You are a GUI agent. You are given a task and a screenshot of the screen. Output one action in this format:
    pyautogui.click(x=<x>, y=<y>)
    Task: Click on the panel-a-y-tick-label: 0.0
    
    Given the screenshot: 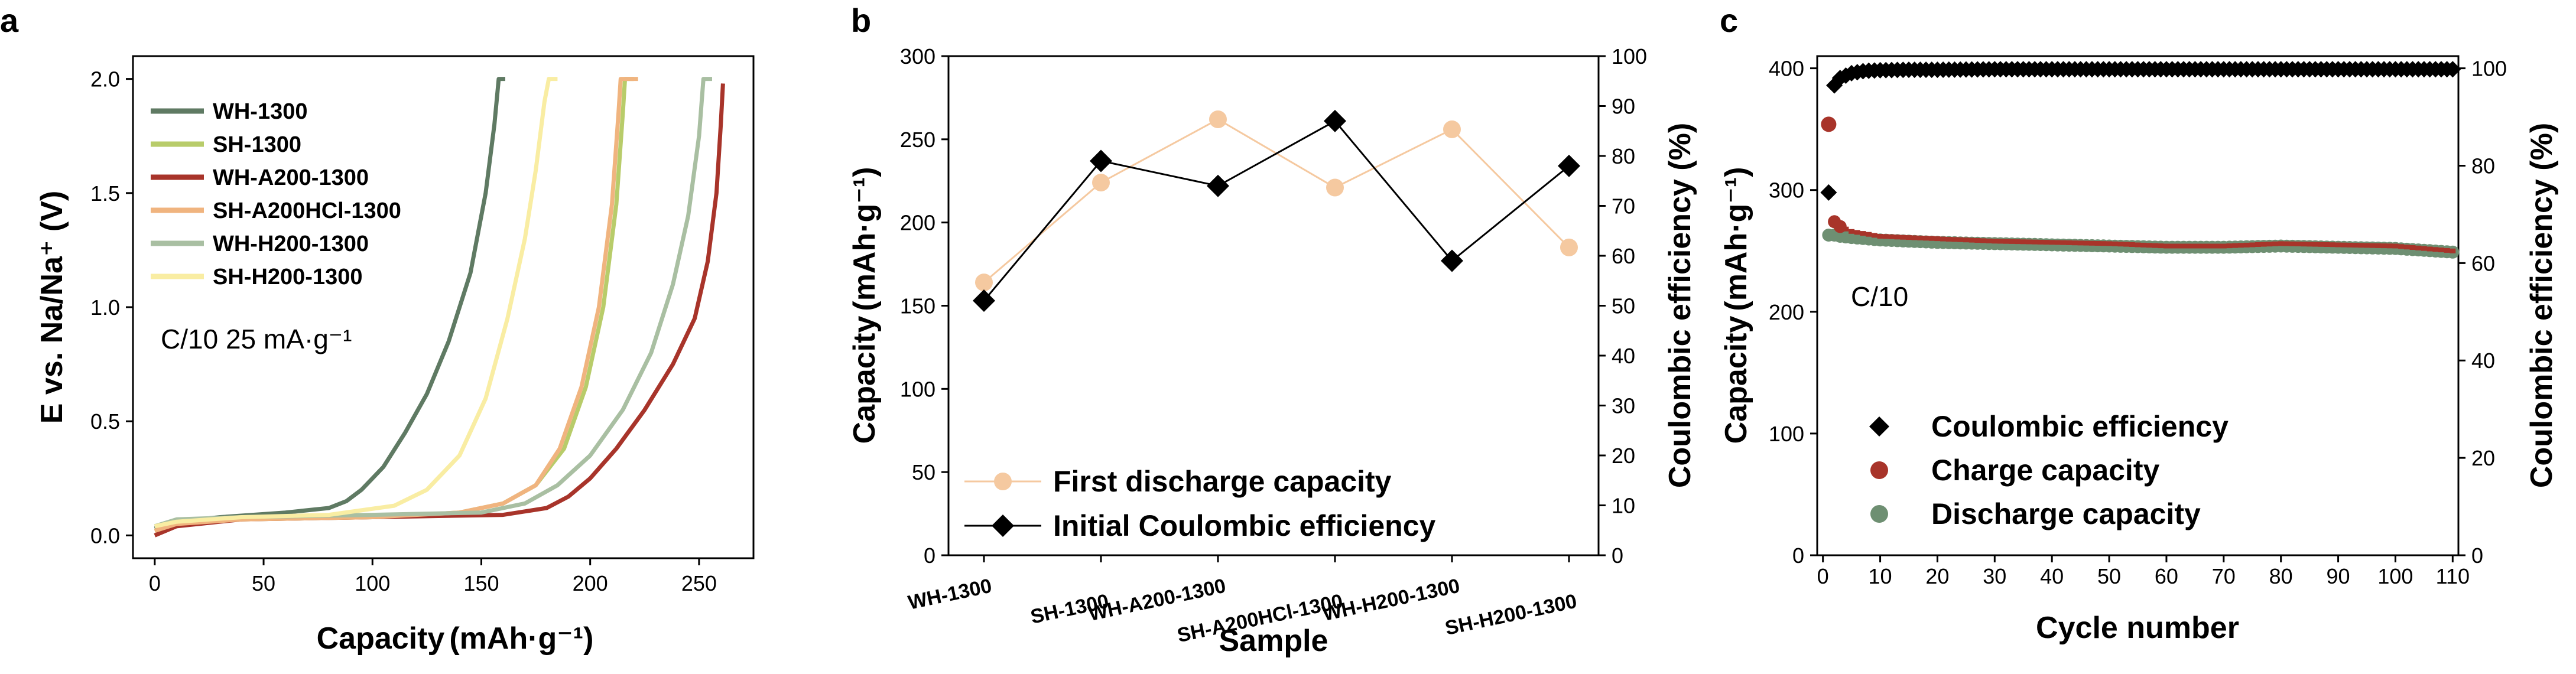 What is the action you would take?
    pyautogui.click(x=105, y=535)
    